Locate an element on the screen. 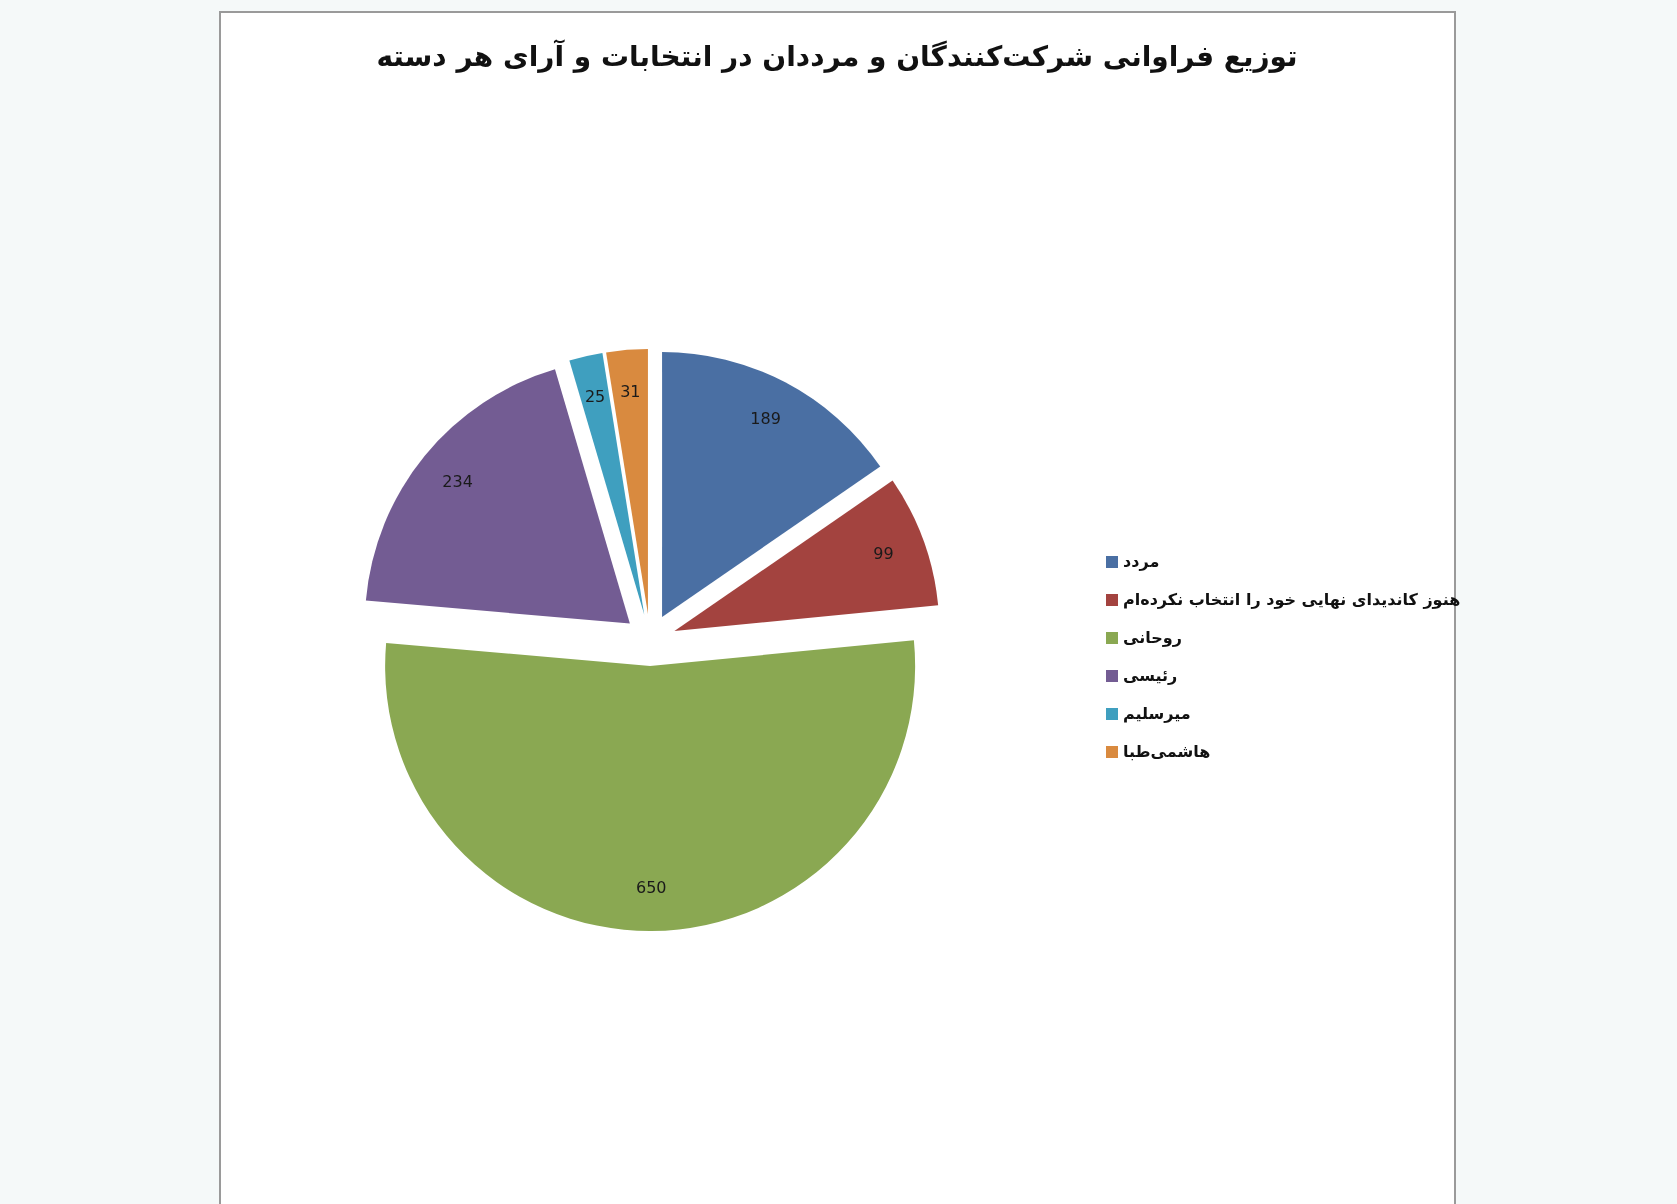  data-label: 650 is located at coordinates (651, 888).